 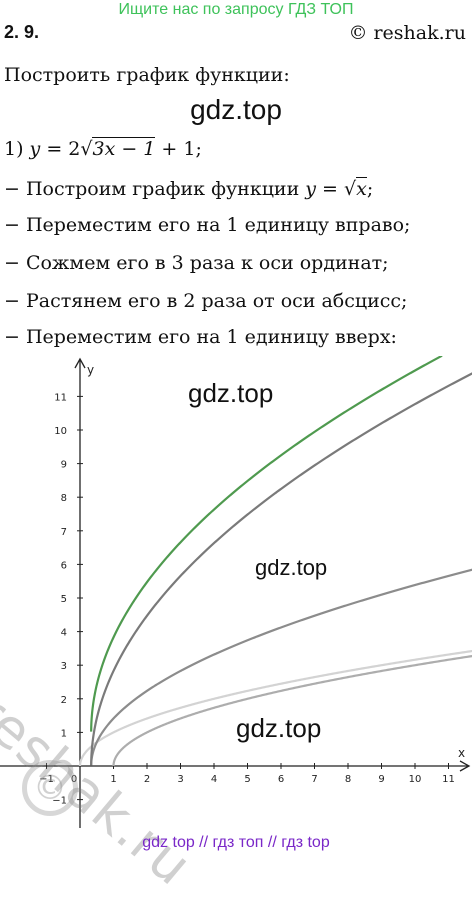 What do you see at coordinates (64, 666) in the screenshot?
I see `y-tick-label: 3` at bounding box center [64, 666].